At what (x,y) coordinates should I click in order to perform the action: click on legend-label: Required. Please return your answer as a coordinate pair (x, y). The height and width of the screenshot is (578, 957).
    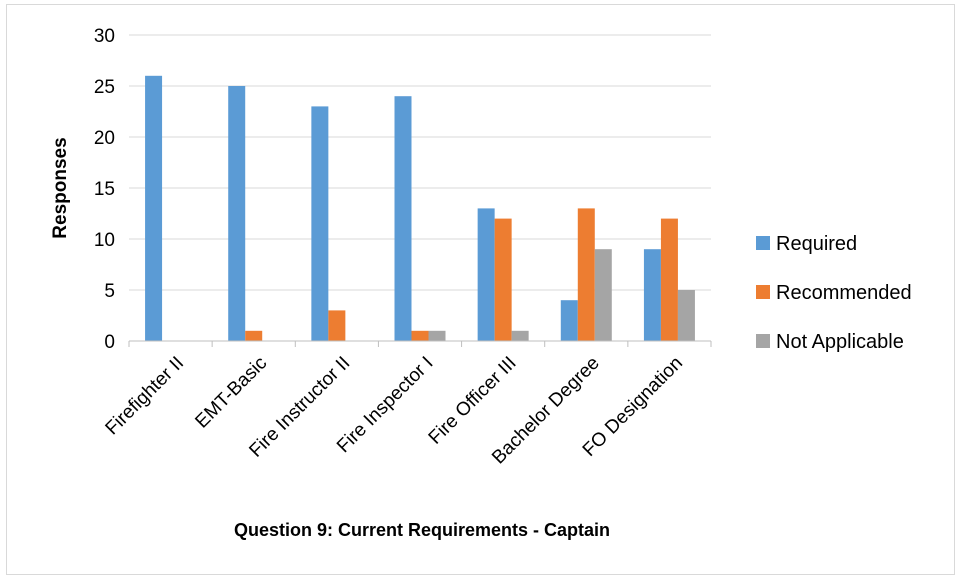
    Looking at the image, I should click on (816, 244).